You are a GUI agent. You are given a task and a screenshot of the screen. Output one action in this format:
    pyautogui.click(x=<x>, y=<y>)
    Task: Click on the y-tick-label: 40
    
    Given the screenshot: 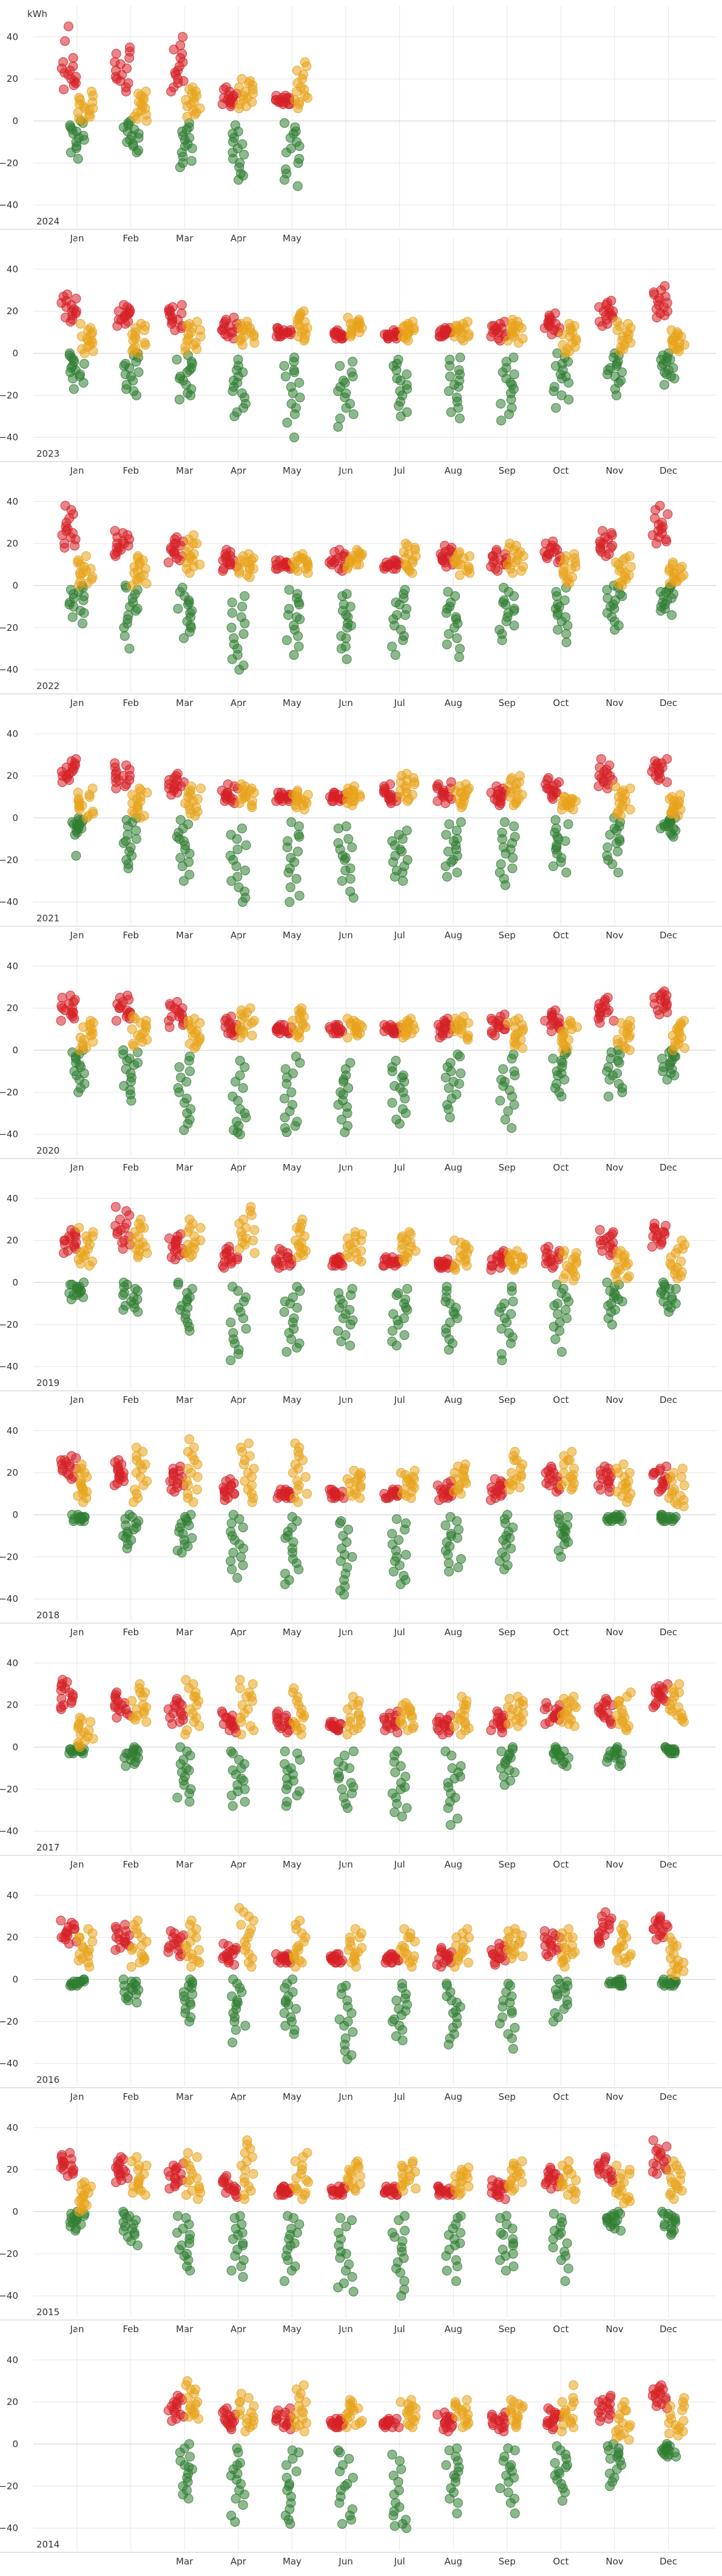 What is the action you would take?
    pyautogui.click(x=12, y=733)
    